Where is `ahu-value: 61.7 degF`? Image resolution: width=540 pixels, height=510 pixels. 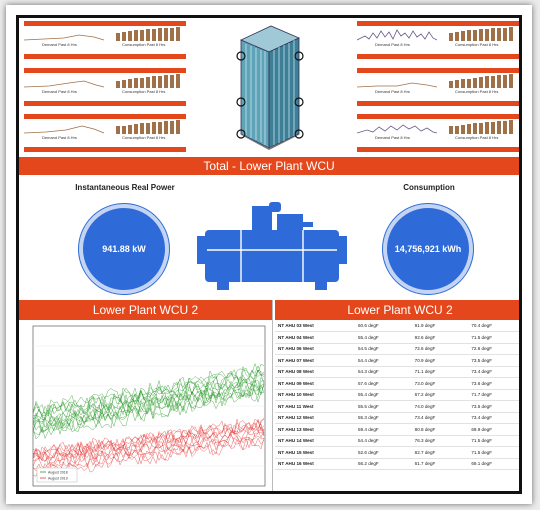
ahu-value: 61.7 degF is located at coordinates (440, 464).